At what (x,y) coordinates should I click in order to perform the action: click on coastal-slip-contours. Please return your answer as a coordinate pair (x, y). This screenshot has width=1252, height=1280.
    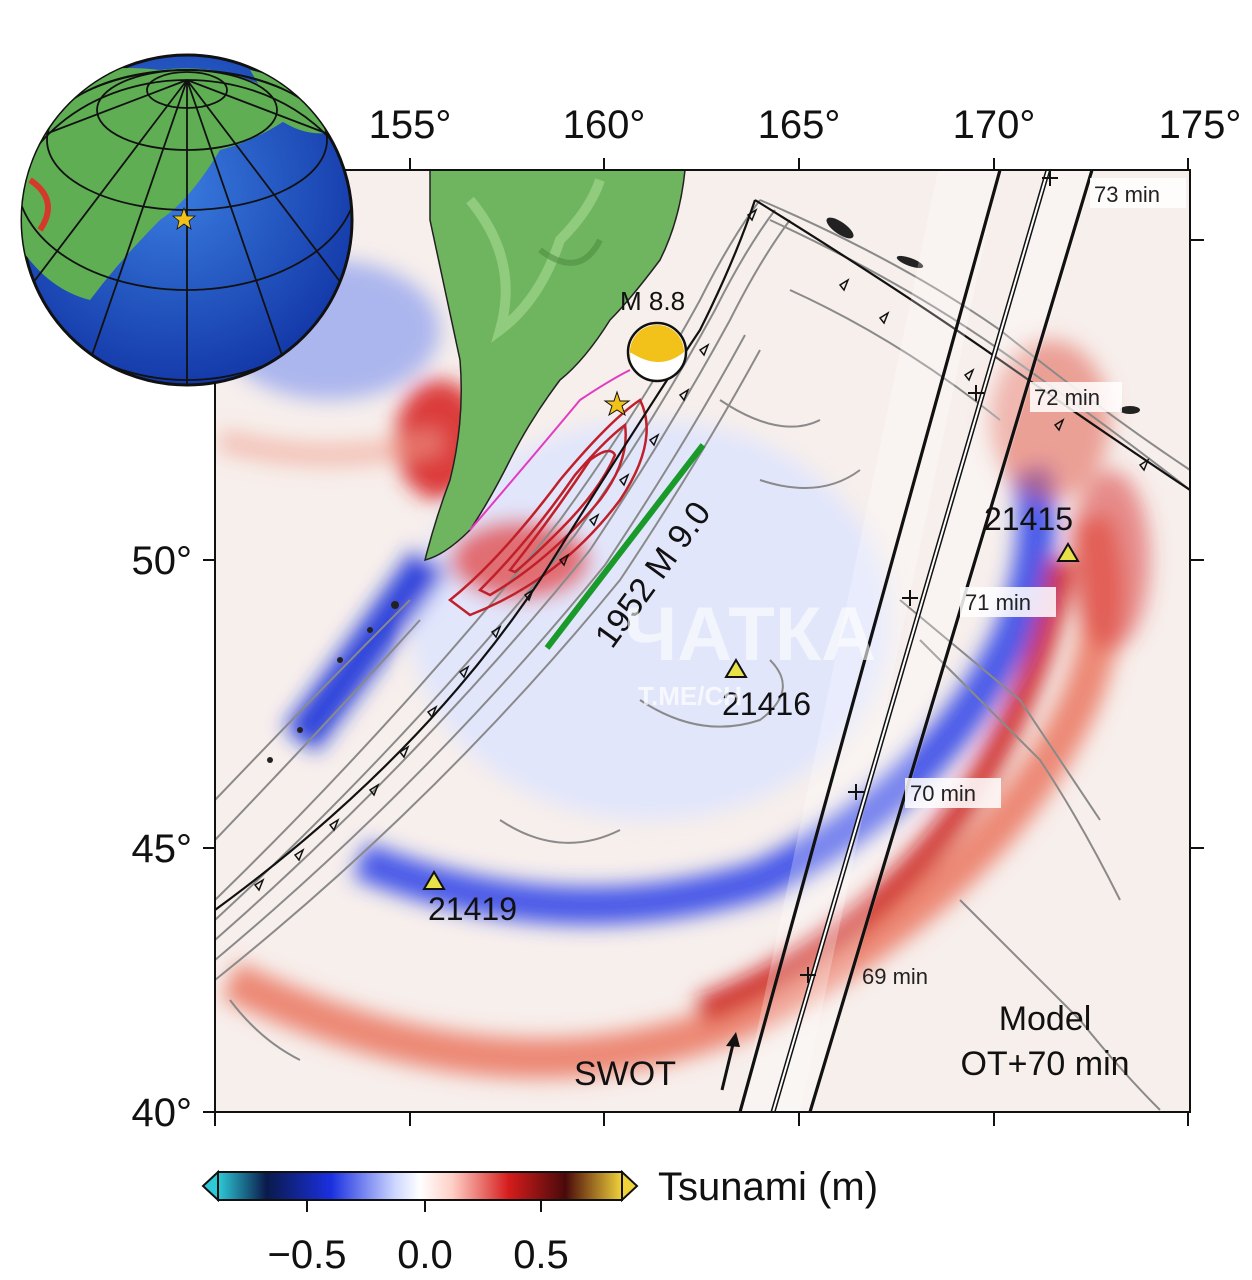
    Looking at the image, I should click on (550, 450).